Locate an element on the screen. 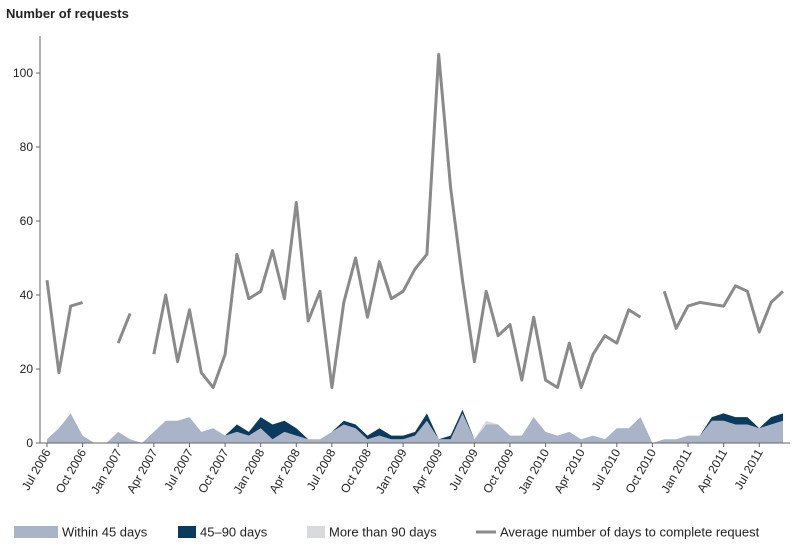 This screenshot has width=800, height=548. x-tick-label: Apr 2010 is located at coordinates (569, 470).